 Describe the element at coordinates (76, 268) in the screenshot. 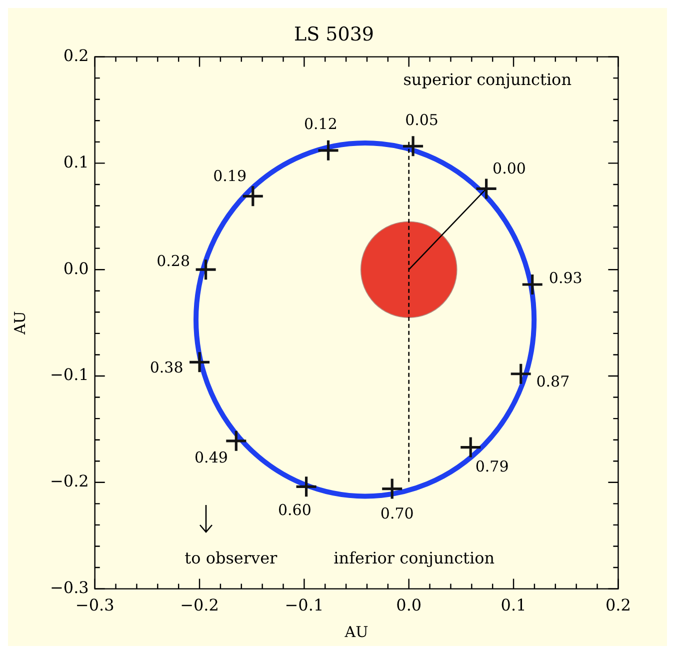

I see `y-tick-label: 0.0` at that location.